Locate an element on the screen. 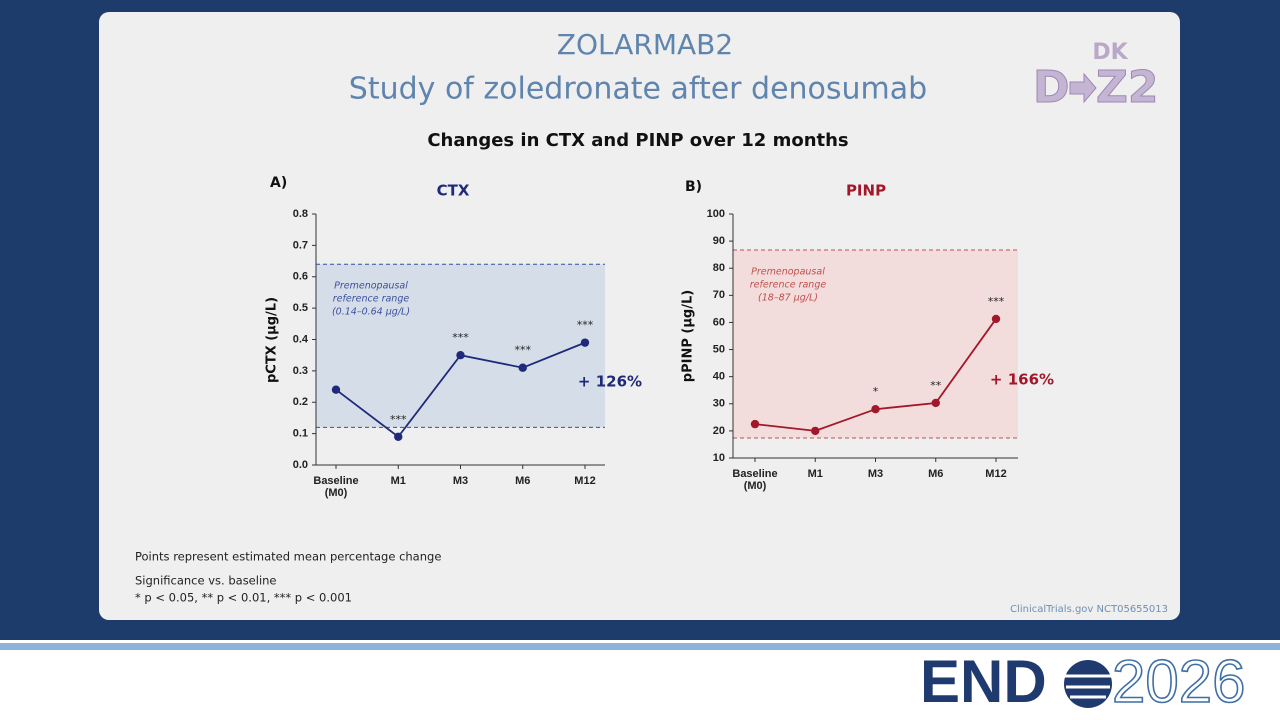  footer-logo: END is located at coordinates (983, 681).